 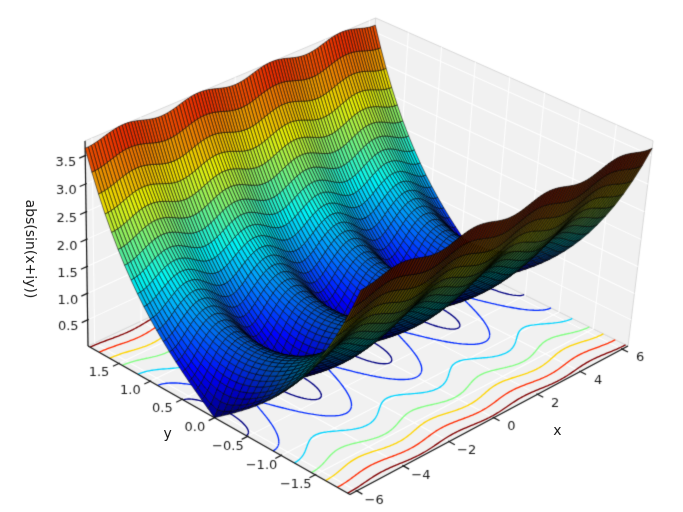 What do you see at coordinates (29, 249) in the screenshot?
I see `z-axis-label: abs(sin(x+iy))` at bounding box center [29, 249].